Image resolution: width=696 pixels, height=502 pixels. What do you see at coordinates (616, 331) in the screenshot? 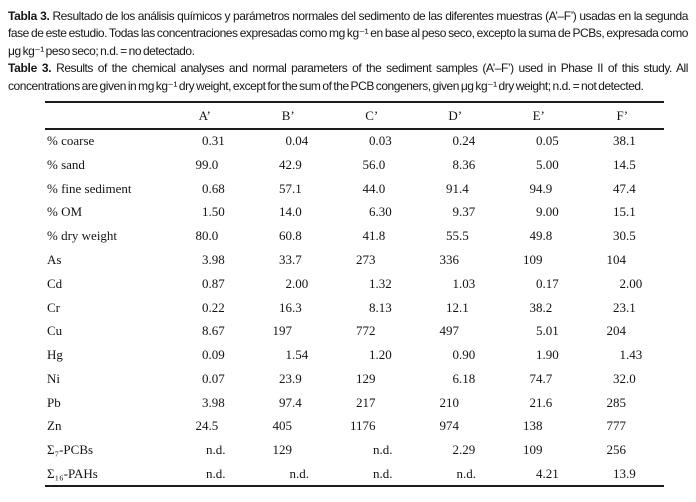
I see `value-integer-part: 204` at bounding box center [616, 331].